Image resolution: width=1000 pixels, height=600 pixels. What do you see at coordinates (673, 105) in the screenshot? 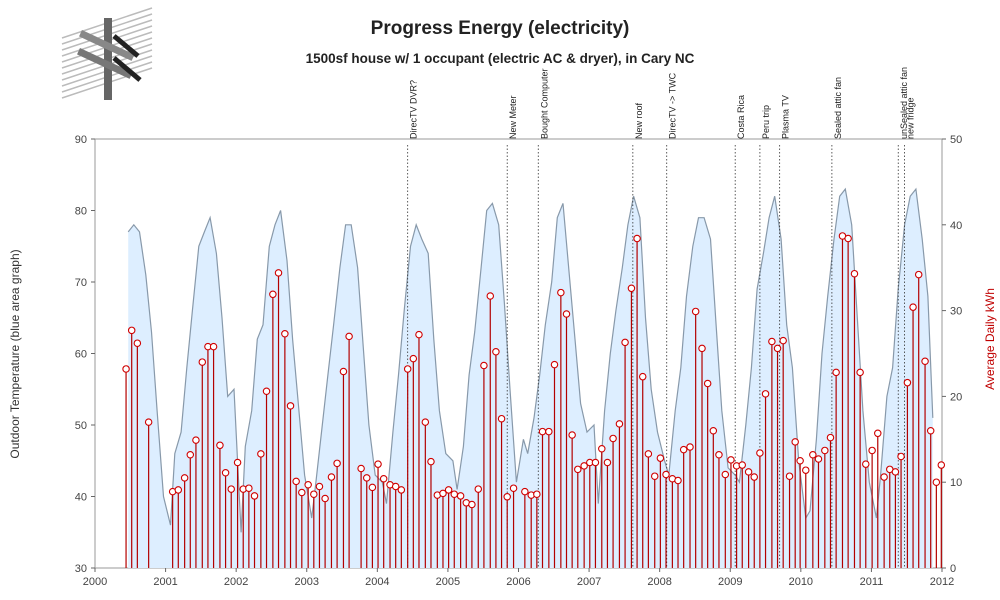
I see `event-label: DirecTV -> TWC` at bounding box center [673, 105].